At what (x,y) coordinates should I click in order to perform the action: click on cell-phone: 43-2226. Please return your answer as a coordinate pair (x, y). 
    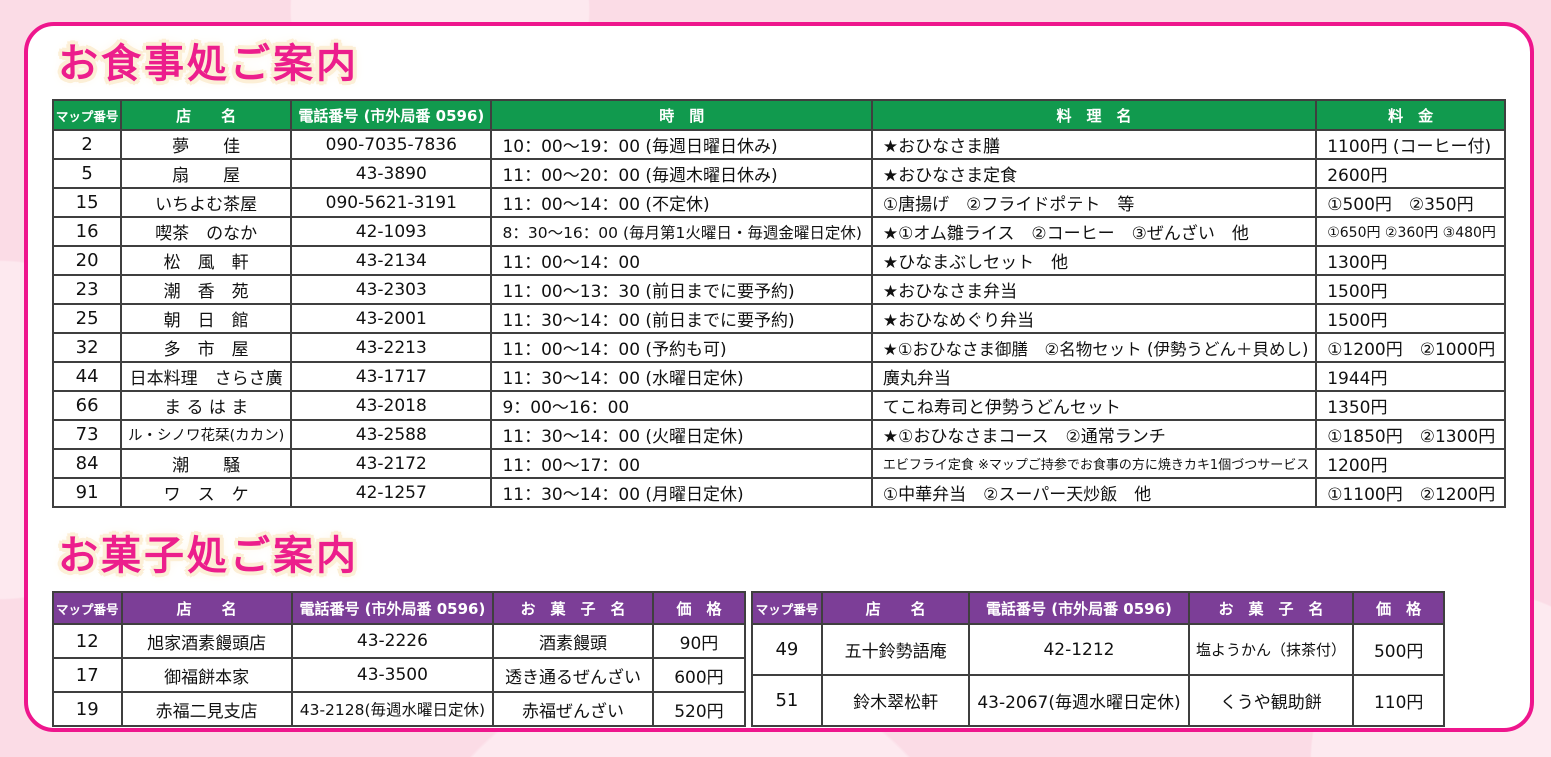
    Looking at the image, I should click on (392, 641).